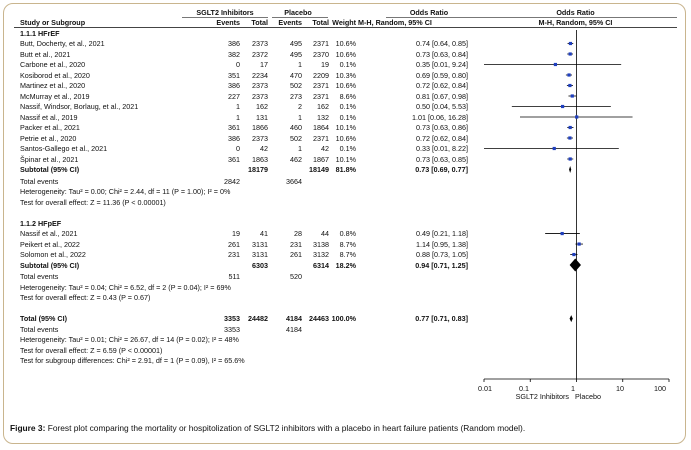 The width and height of the screenshot is (691, 450). Describe the element at coordinates (321, 127) in the screenshot. I see `study-row-t2: 1864` at that location.